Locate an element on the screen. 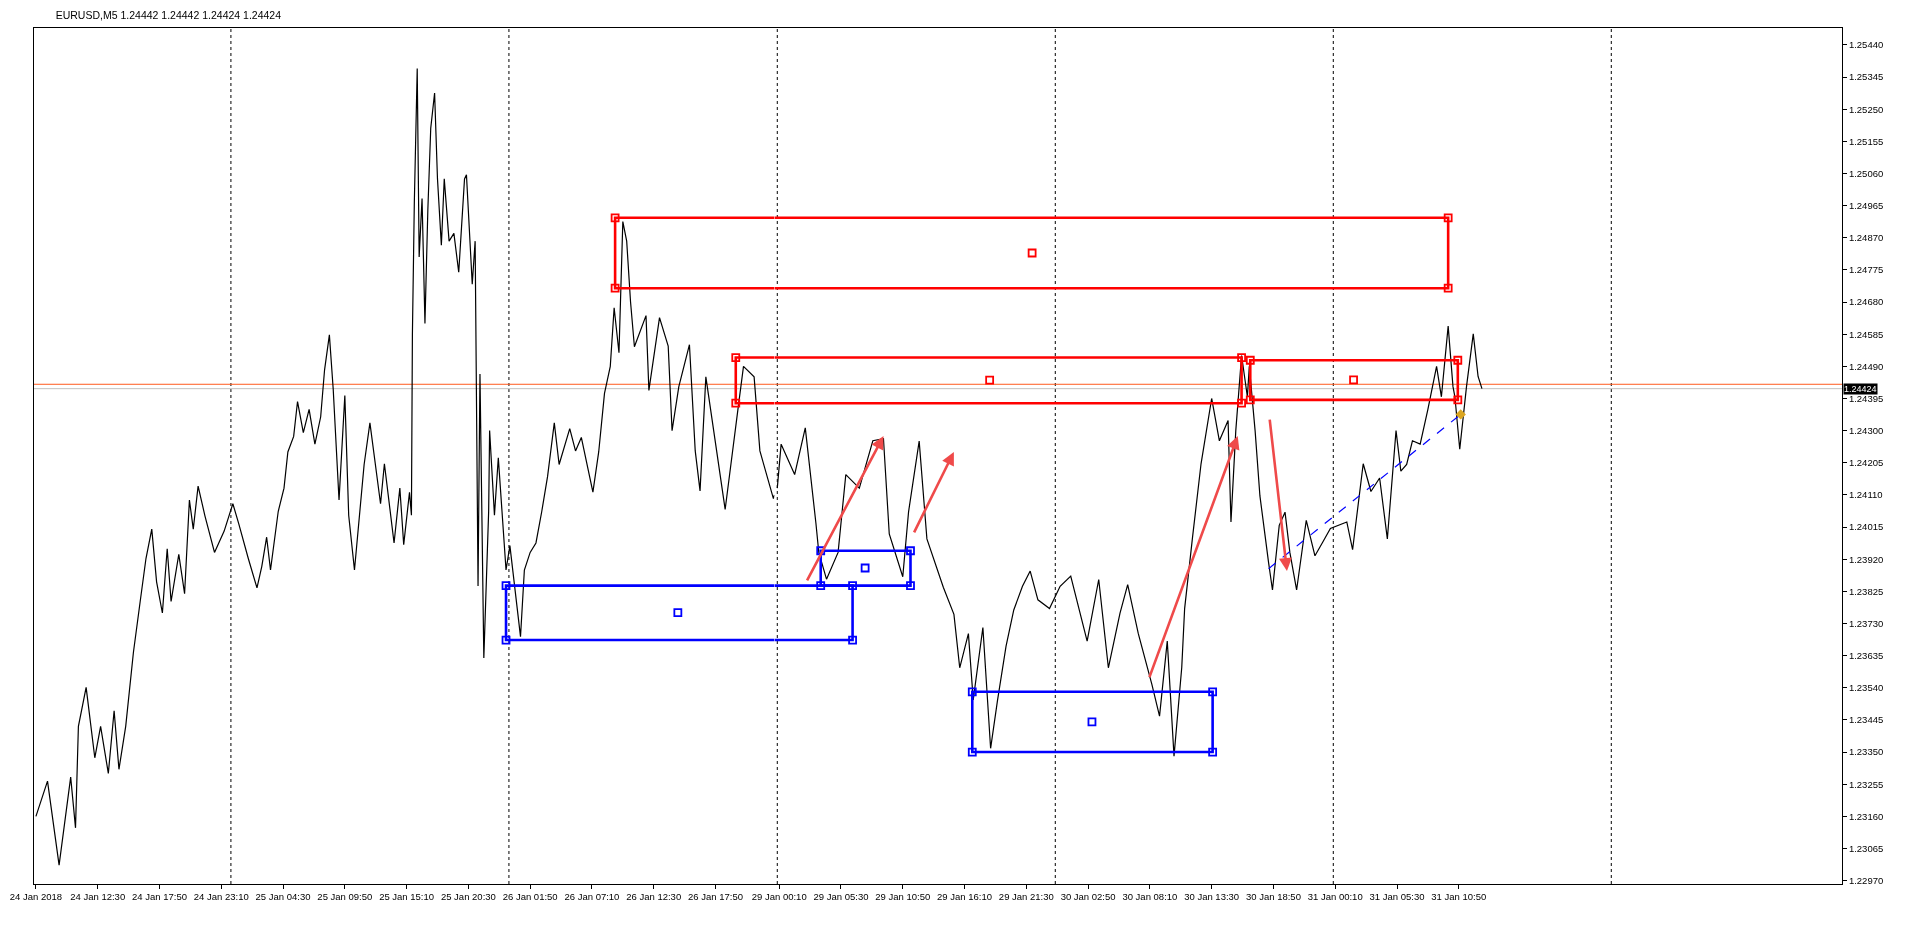  x-tick-label: 30 Jan 18:50 is located at coordinates (1273, 897).